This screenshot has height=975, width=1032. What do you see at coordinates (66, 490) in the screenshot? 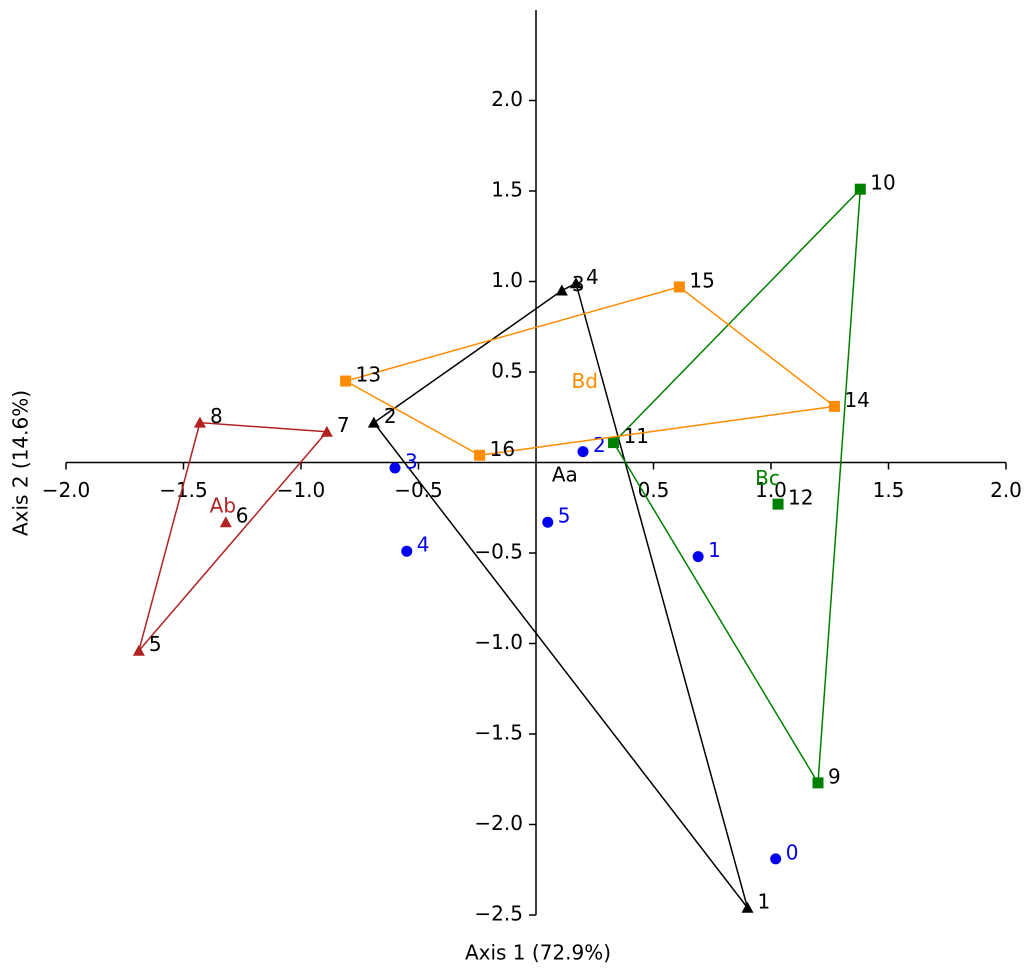
I see `x-tick-label: −2.0` at bounding box center [66, 490].